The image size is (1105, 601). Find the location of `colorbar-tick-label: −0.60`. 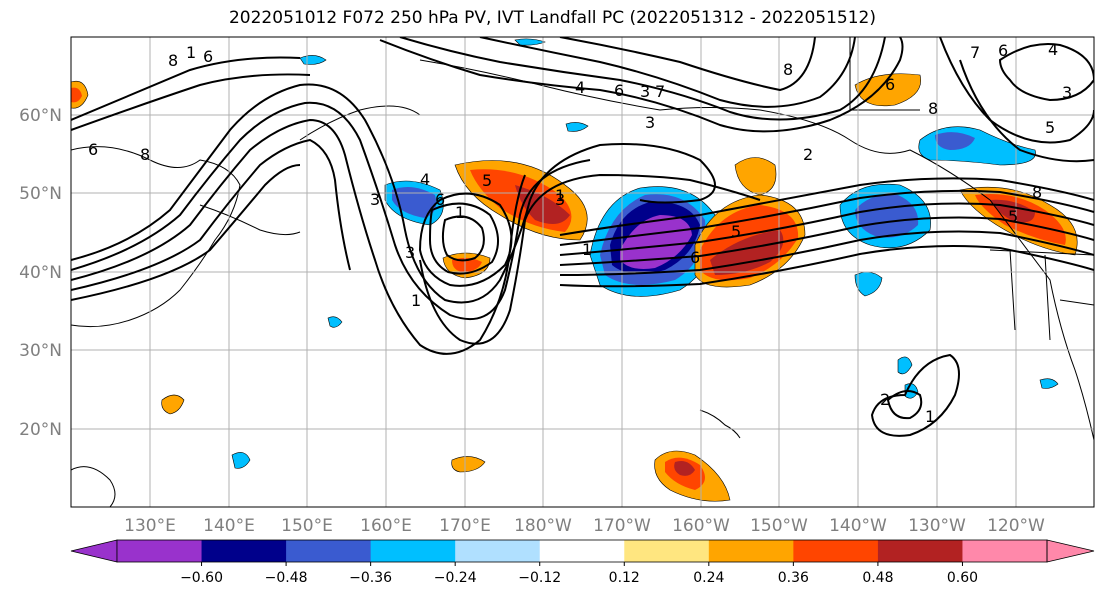

colorbar-tick-label: −0.60 is located at coordinates (201, 578).